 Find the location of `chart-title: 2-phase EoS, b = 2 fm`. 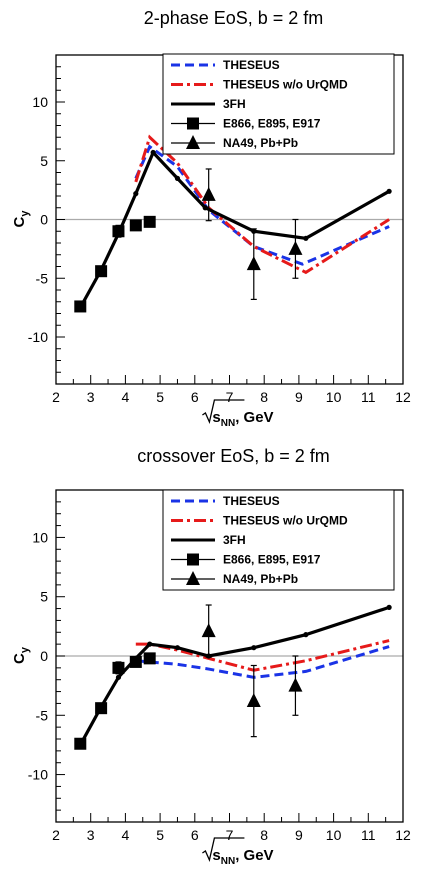

chart-title: 2-phase EoS, b = 2 fm is located at coordinates (234, 18).